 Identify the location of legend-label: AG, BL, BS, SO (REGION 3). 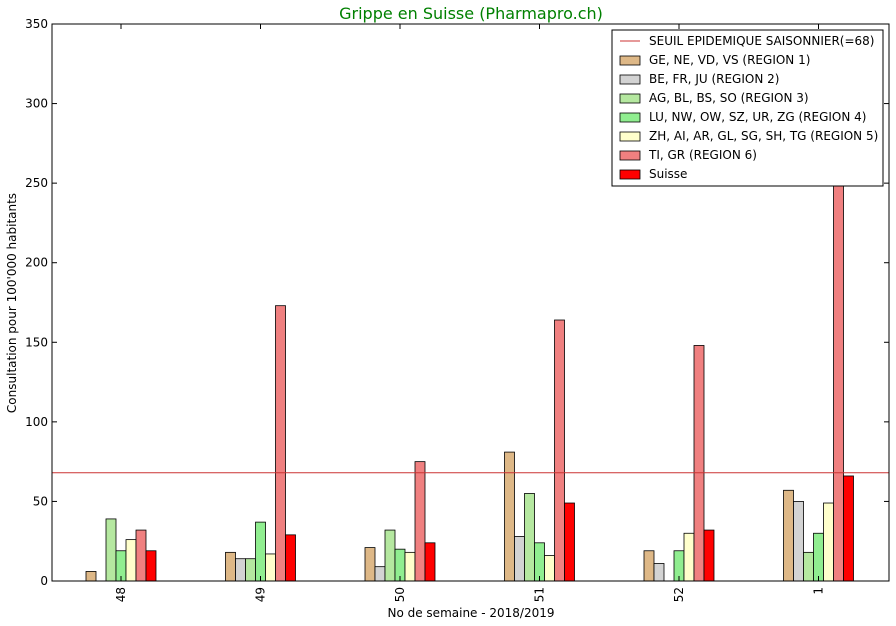
(729, 98).